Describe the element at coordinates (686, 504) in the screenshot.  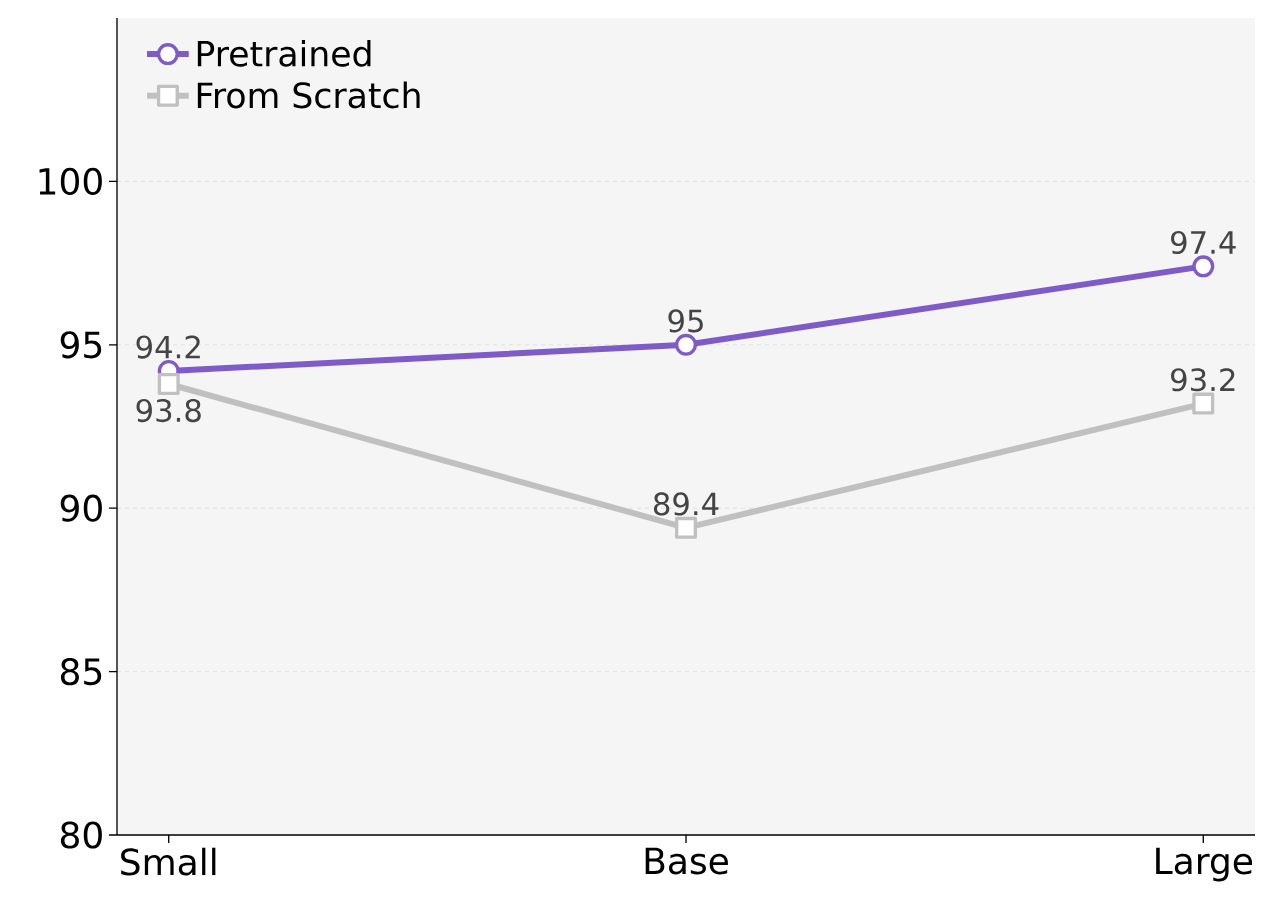
I see `data-label: 89.4` at that location.